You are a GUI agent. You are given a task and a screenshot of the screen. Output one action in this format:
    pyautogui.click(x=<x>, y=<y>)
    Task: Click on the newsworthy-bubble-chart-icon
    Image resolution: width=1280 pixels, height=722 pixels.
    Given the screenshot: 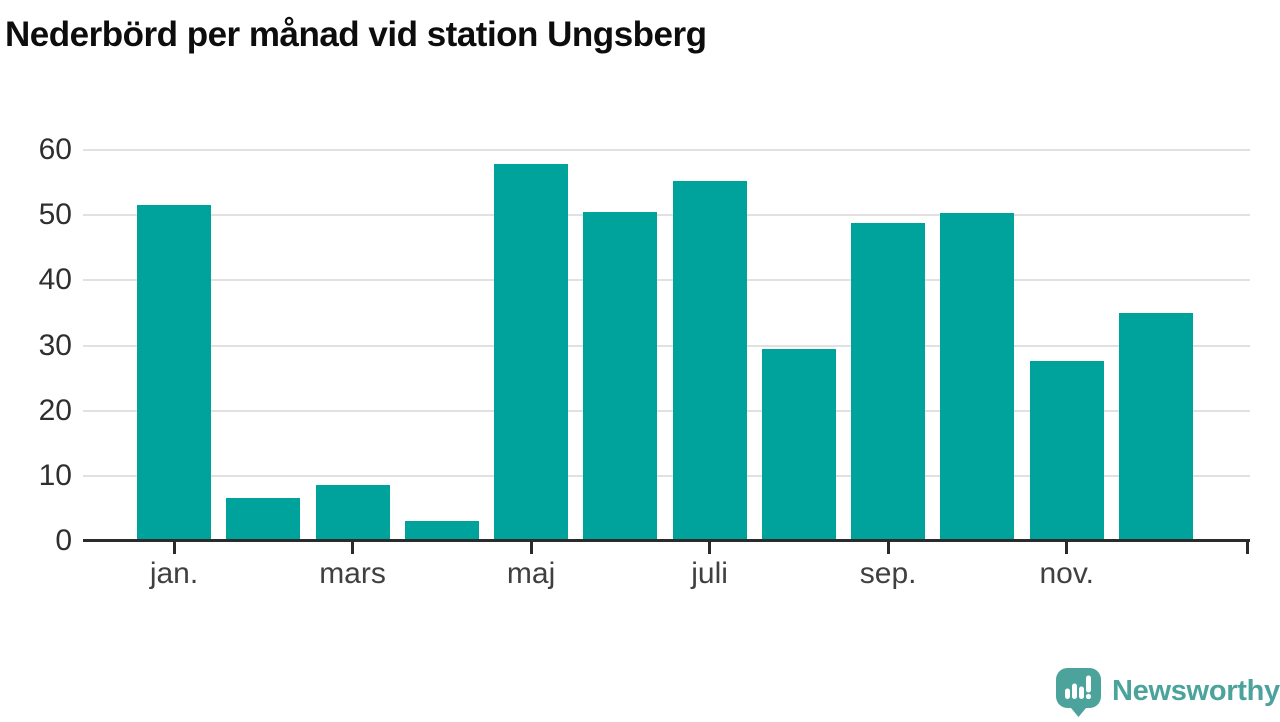 What is the action you would take?
    pyautogui.click(x=1078, y=692)
    